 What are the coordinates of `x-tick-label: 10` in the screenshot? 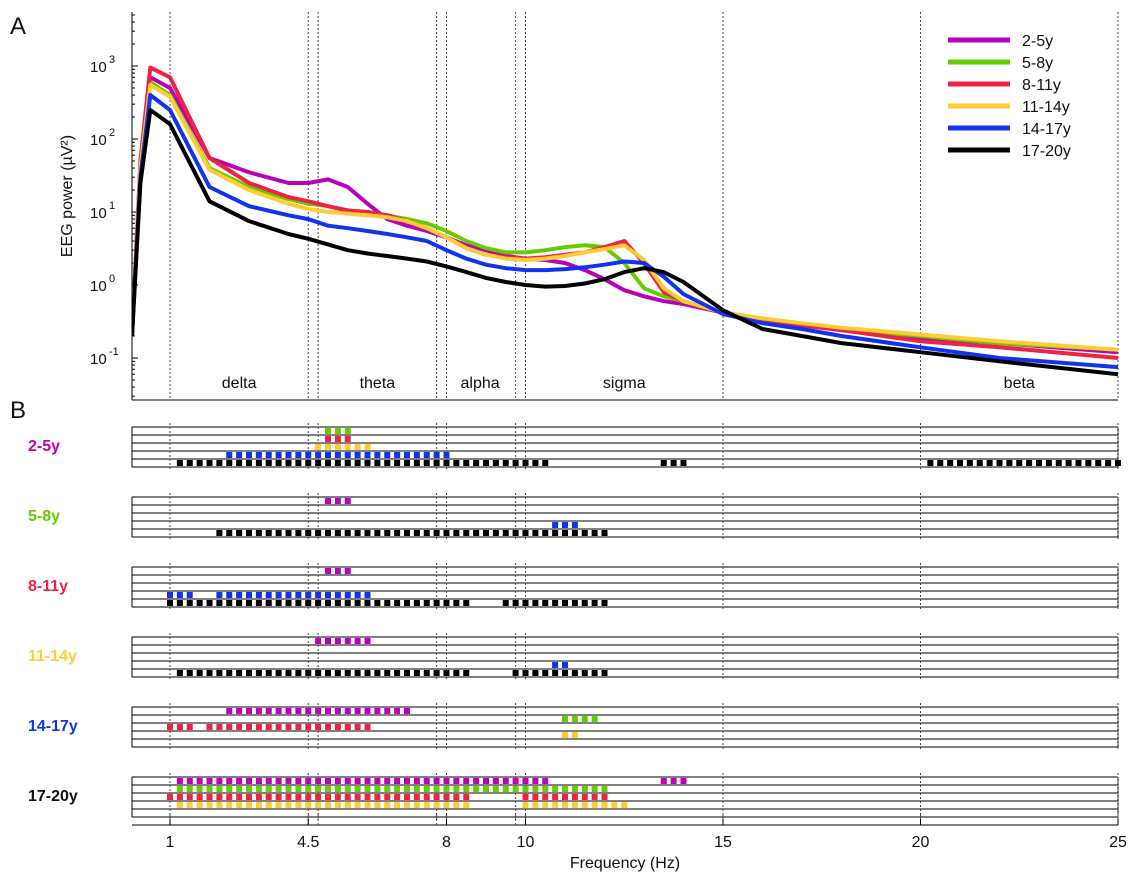 It's located at (526, 842).